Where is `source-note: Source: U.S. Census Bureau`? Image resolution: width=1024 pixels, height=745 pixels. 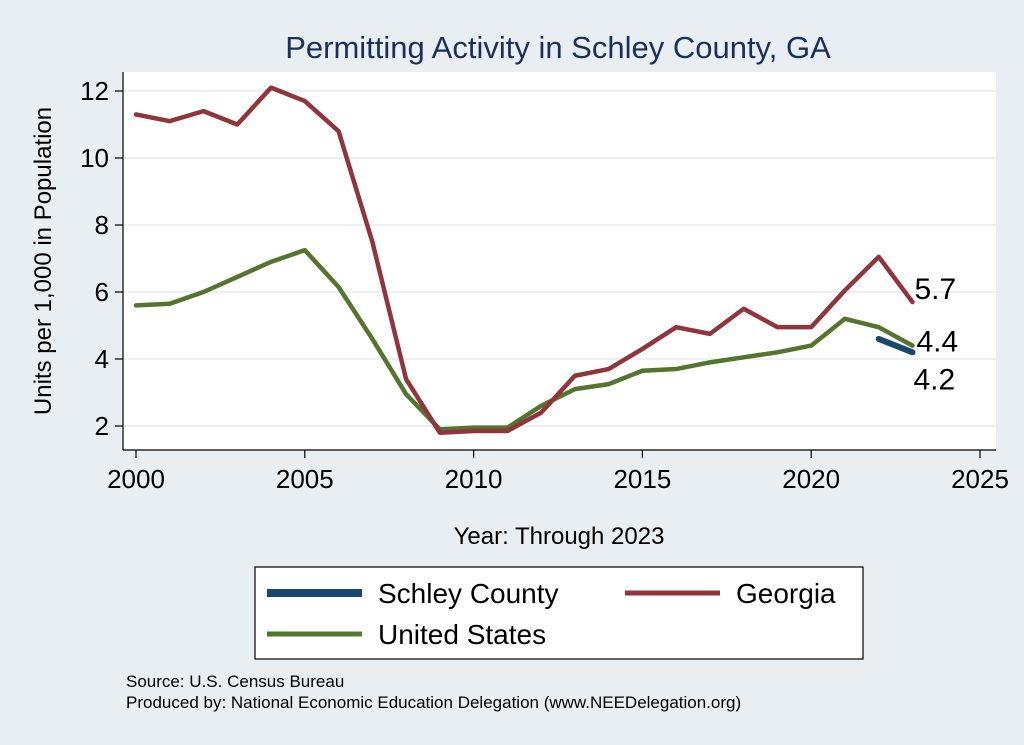
source-note: Source: U.S. Census Bureau is located at coordinates (235, 681).